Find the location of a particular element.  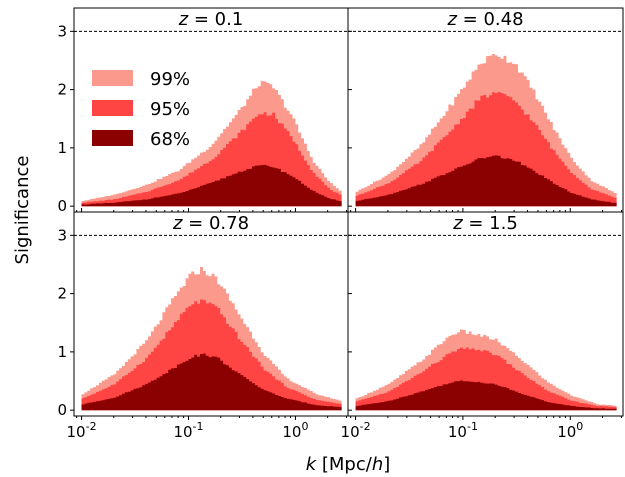

legend-label: 99% is located at coordinates (170, 79).